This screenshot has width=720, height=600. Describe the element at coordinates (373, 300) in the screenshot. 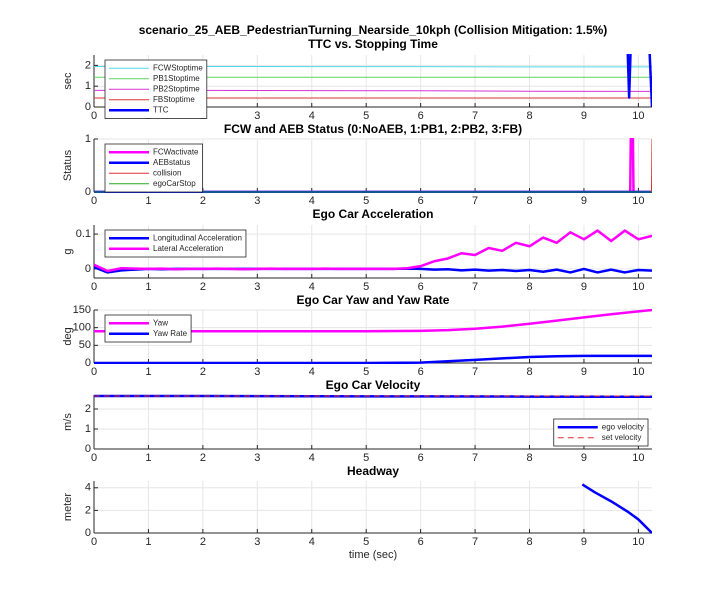

I see `chart-title: Ego Car Yaw and Yaw Rate` at that location.